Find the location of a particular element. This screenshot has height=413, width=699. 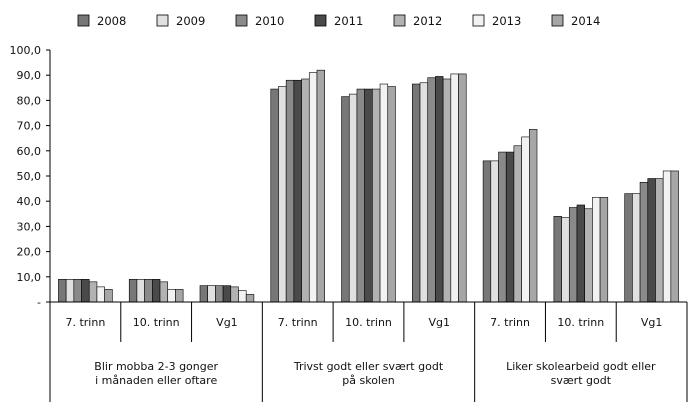

bar-1-2-2011 is located at coordinates (156, 291).